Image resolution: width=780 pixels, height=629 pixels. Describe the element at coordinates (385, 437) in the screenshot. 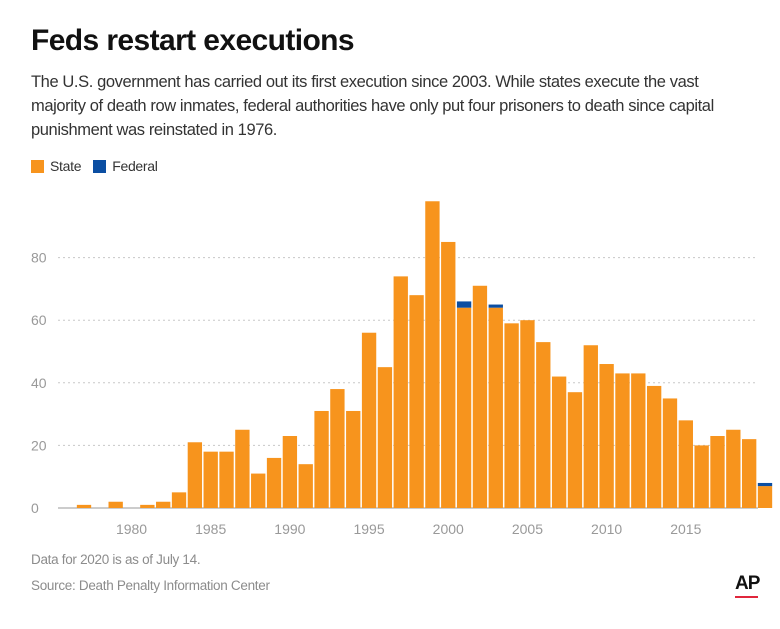

I see `bar-state-1996` at that location.